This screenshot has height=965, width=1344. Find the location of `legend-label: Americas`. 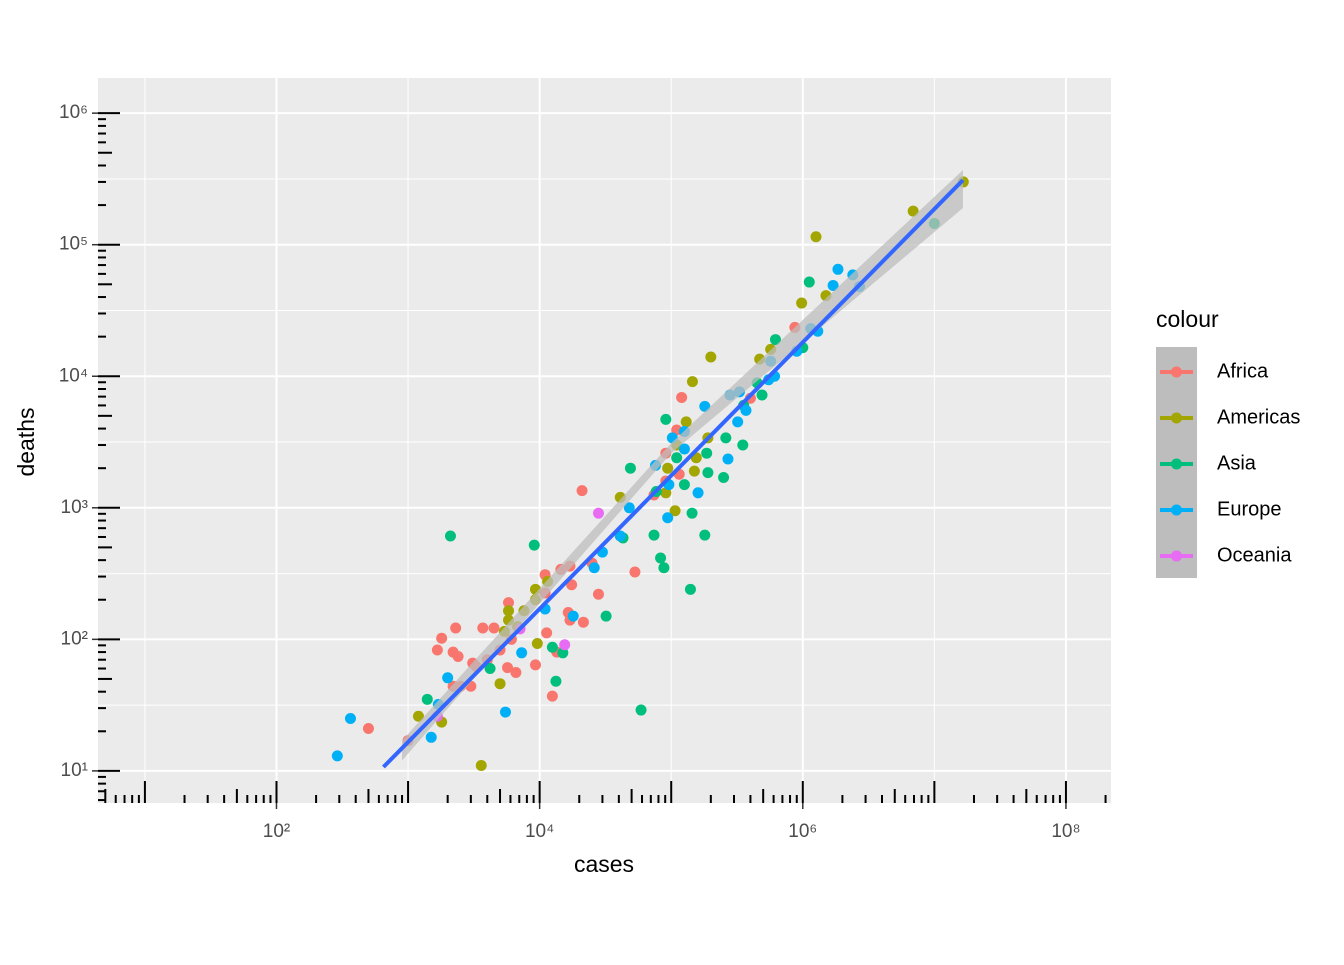

legend-label: Americas is located at coordinates (1258, 417).